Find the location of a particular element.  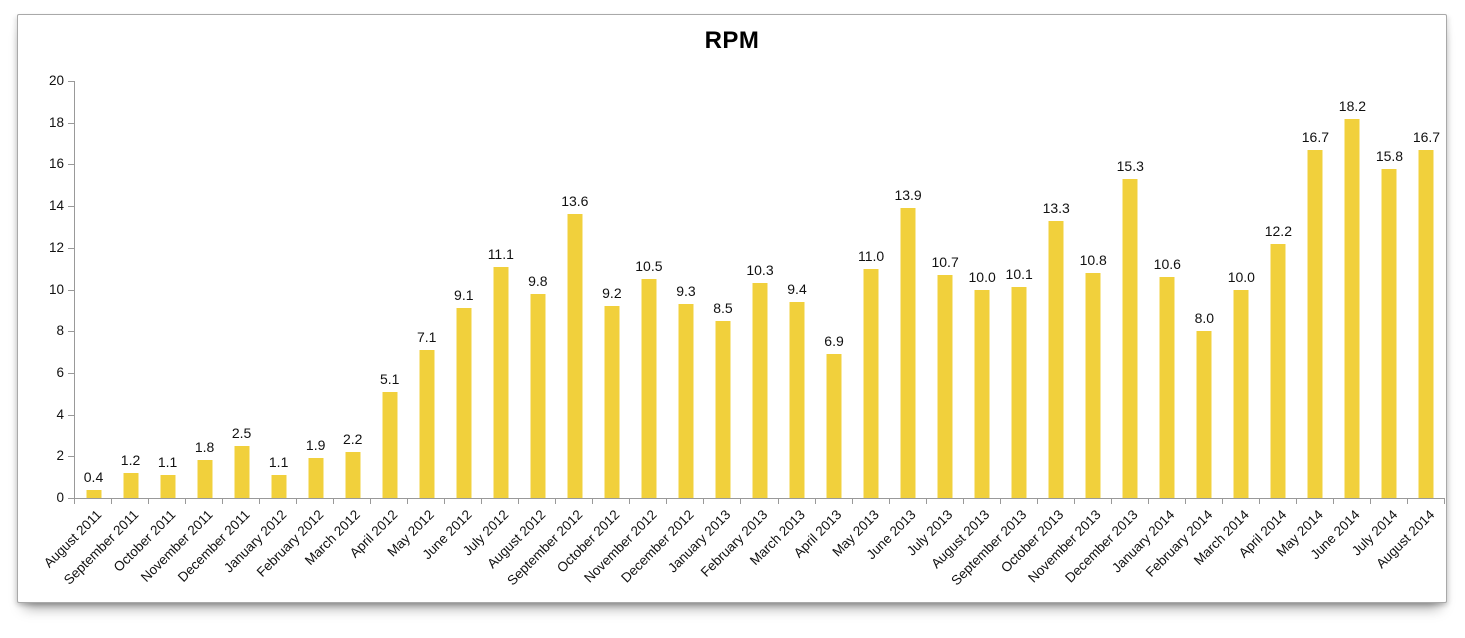

bar-slot: 9.8 August 2012 is located at coordinates (520, 326).